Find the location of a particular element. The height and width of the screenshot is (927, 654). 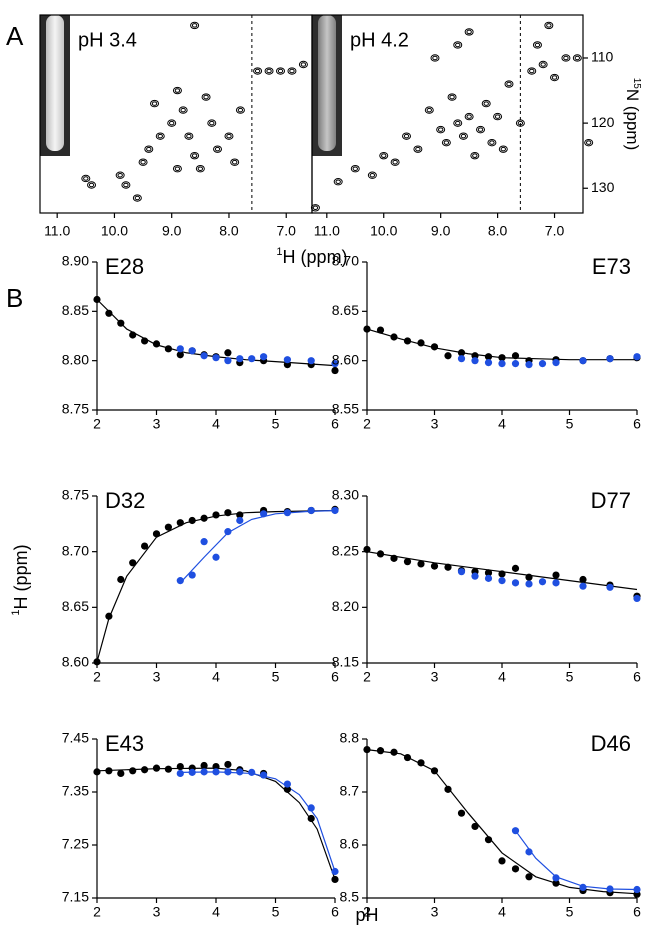

y-tick-label: 8.60 is located at coordinates (345, 359).